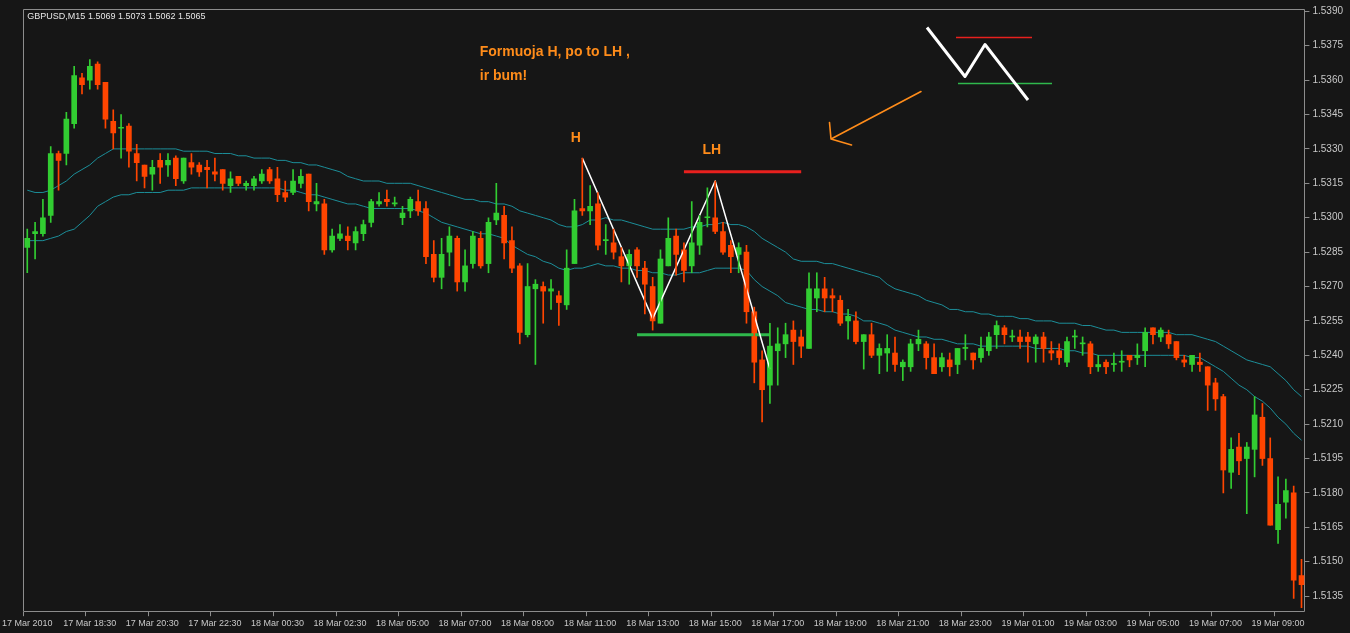 The height and width of the screenshot is (633, 1350). What do you see at coordinates (1028, 623) in the screenshot?
I see `x-tick-label: 19 Mar 01:00` at bounding box center [1028, 623].